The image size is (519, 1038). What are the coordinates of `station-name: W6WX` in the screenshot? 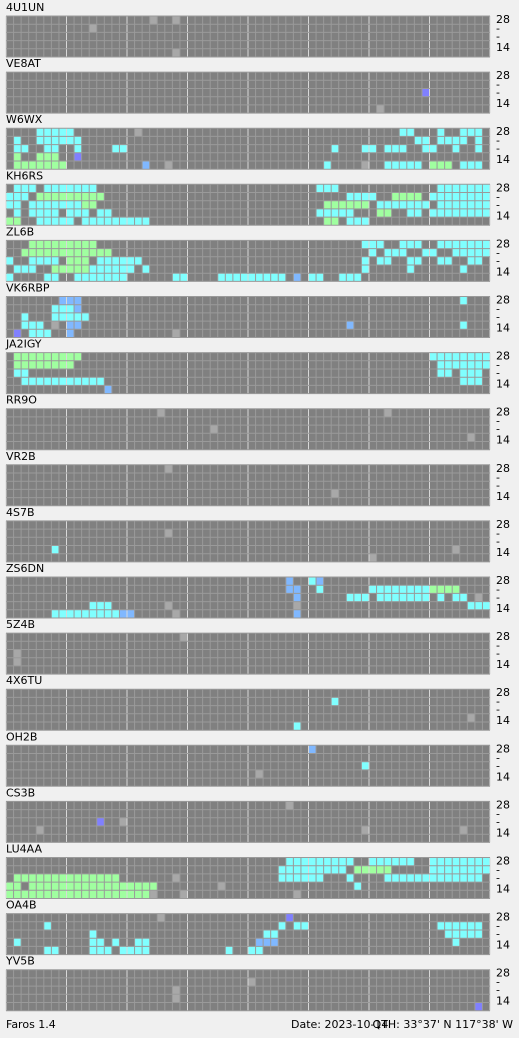 It's located at (24, 119).